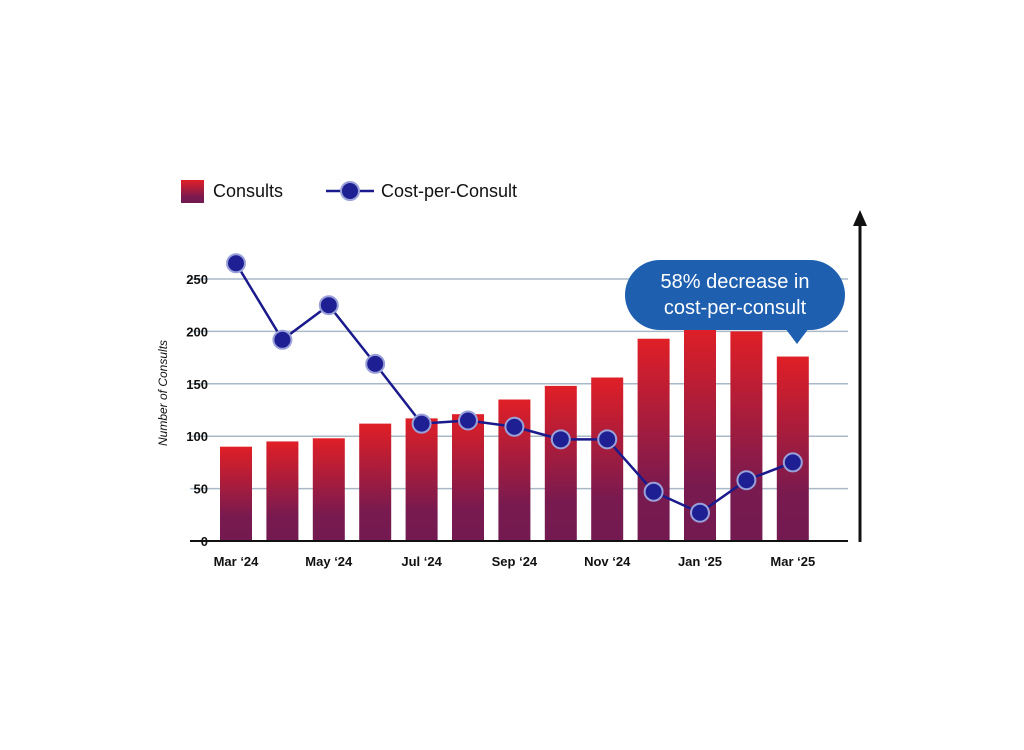 The image size is (1024, 750). What do you see at coordinates (197, 331) in the screenshot?
I see `y-tick-label: 200` at bounding box center [197, 331].